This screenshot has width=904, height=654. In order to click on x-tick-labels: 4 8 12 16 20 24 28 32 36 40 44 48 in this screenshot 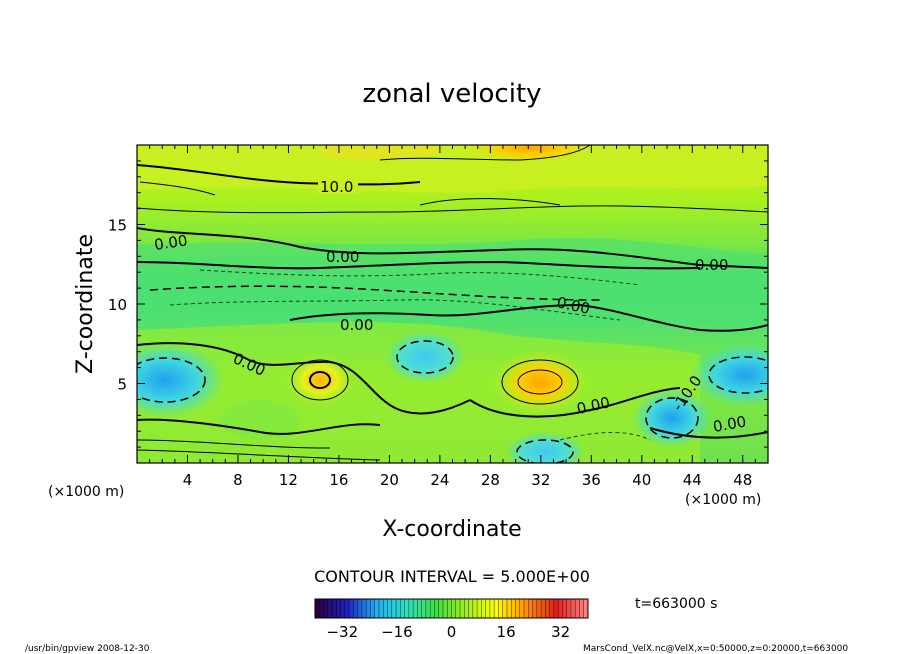, I will do `click(468, 480)`.